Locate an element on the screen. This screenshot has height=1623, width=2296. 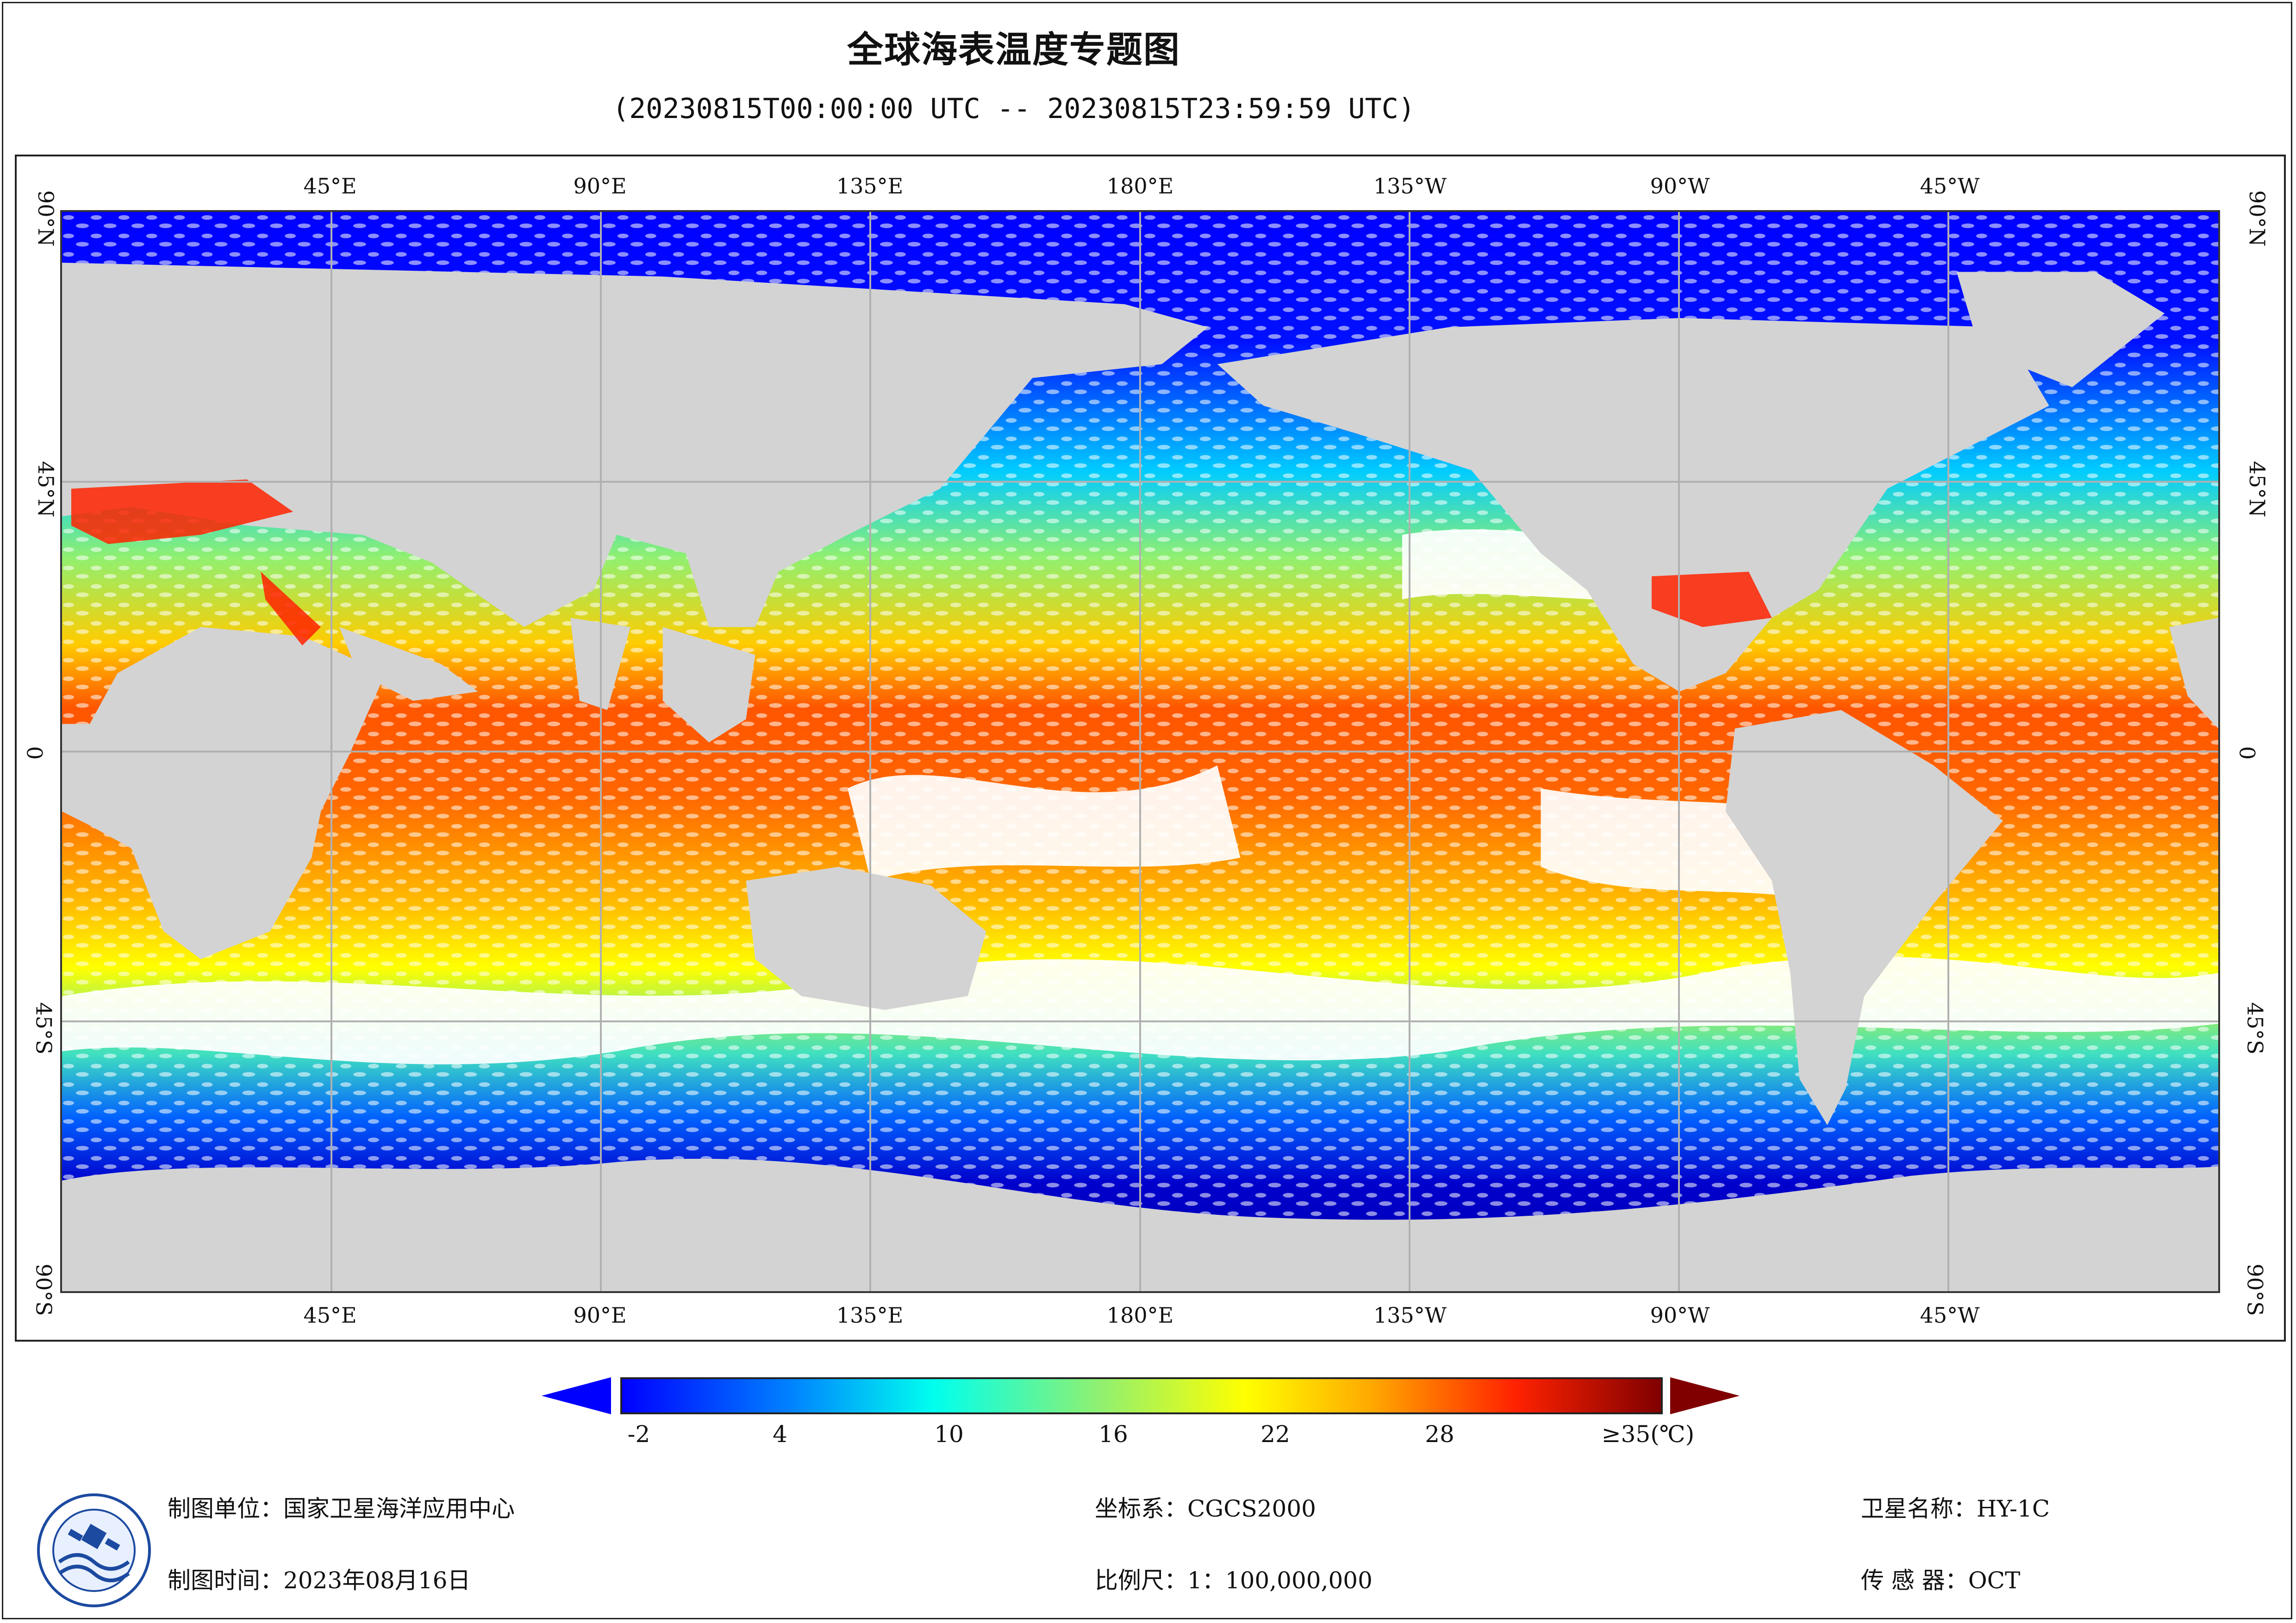
colorbar-max-arrow is located at coordinates (1705, 1395).